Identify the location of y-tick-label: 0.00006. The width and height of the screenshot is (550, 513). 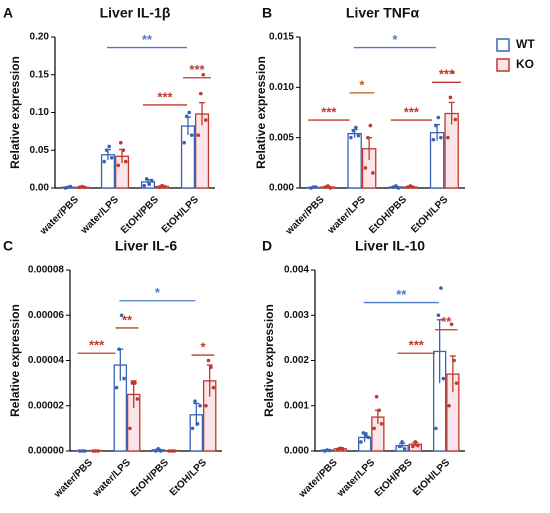
(46, 315).